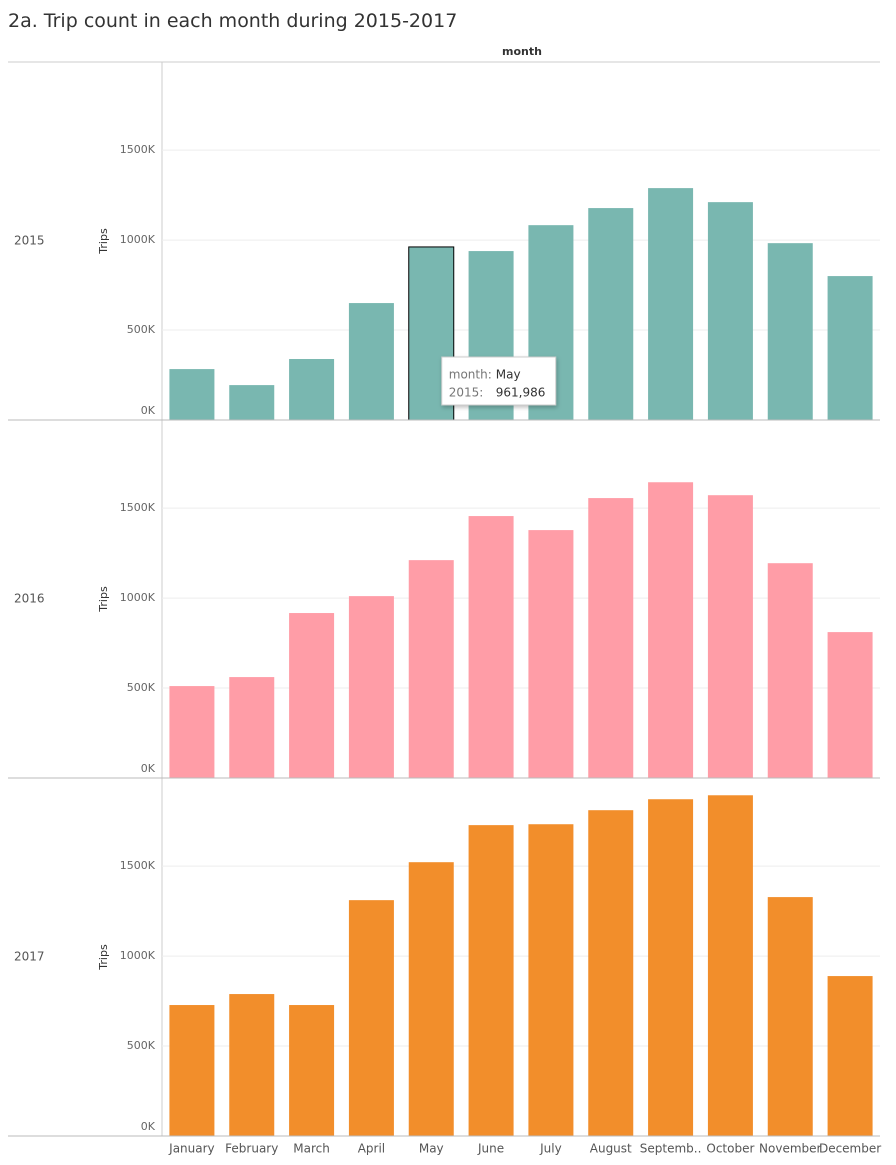 The width and height of the screenshot is (896, 1165). Describe the element at coordinates (730, 1149) in the screenshot. I see `x-tick-label: October` at that location.